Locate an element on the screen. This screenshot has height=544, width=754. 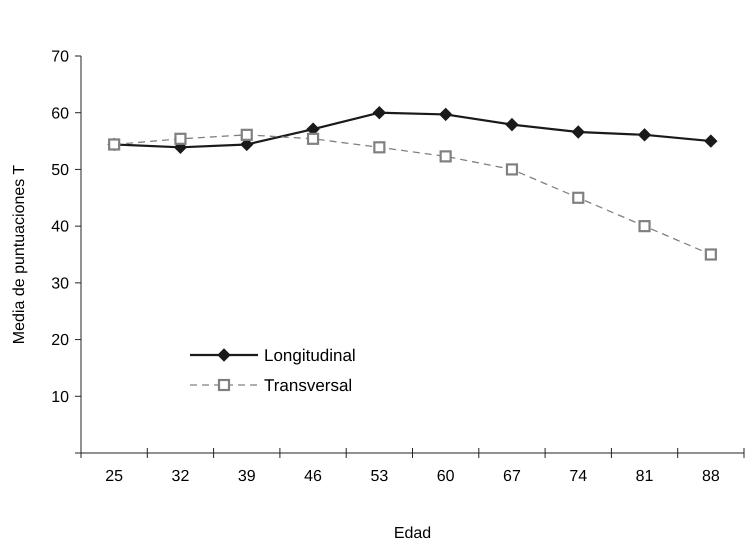
y-tick-label: 60 is located at coordinates (60, 113).